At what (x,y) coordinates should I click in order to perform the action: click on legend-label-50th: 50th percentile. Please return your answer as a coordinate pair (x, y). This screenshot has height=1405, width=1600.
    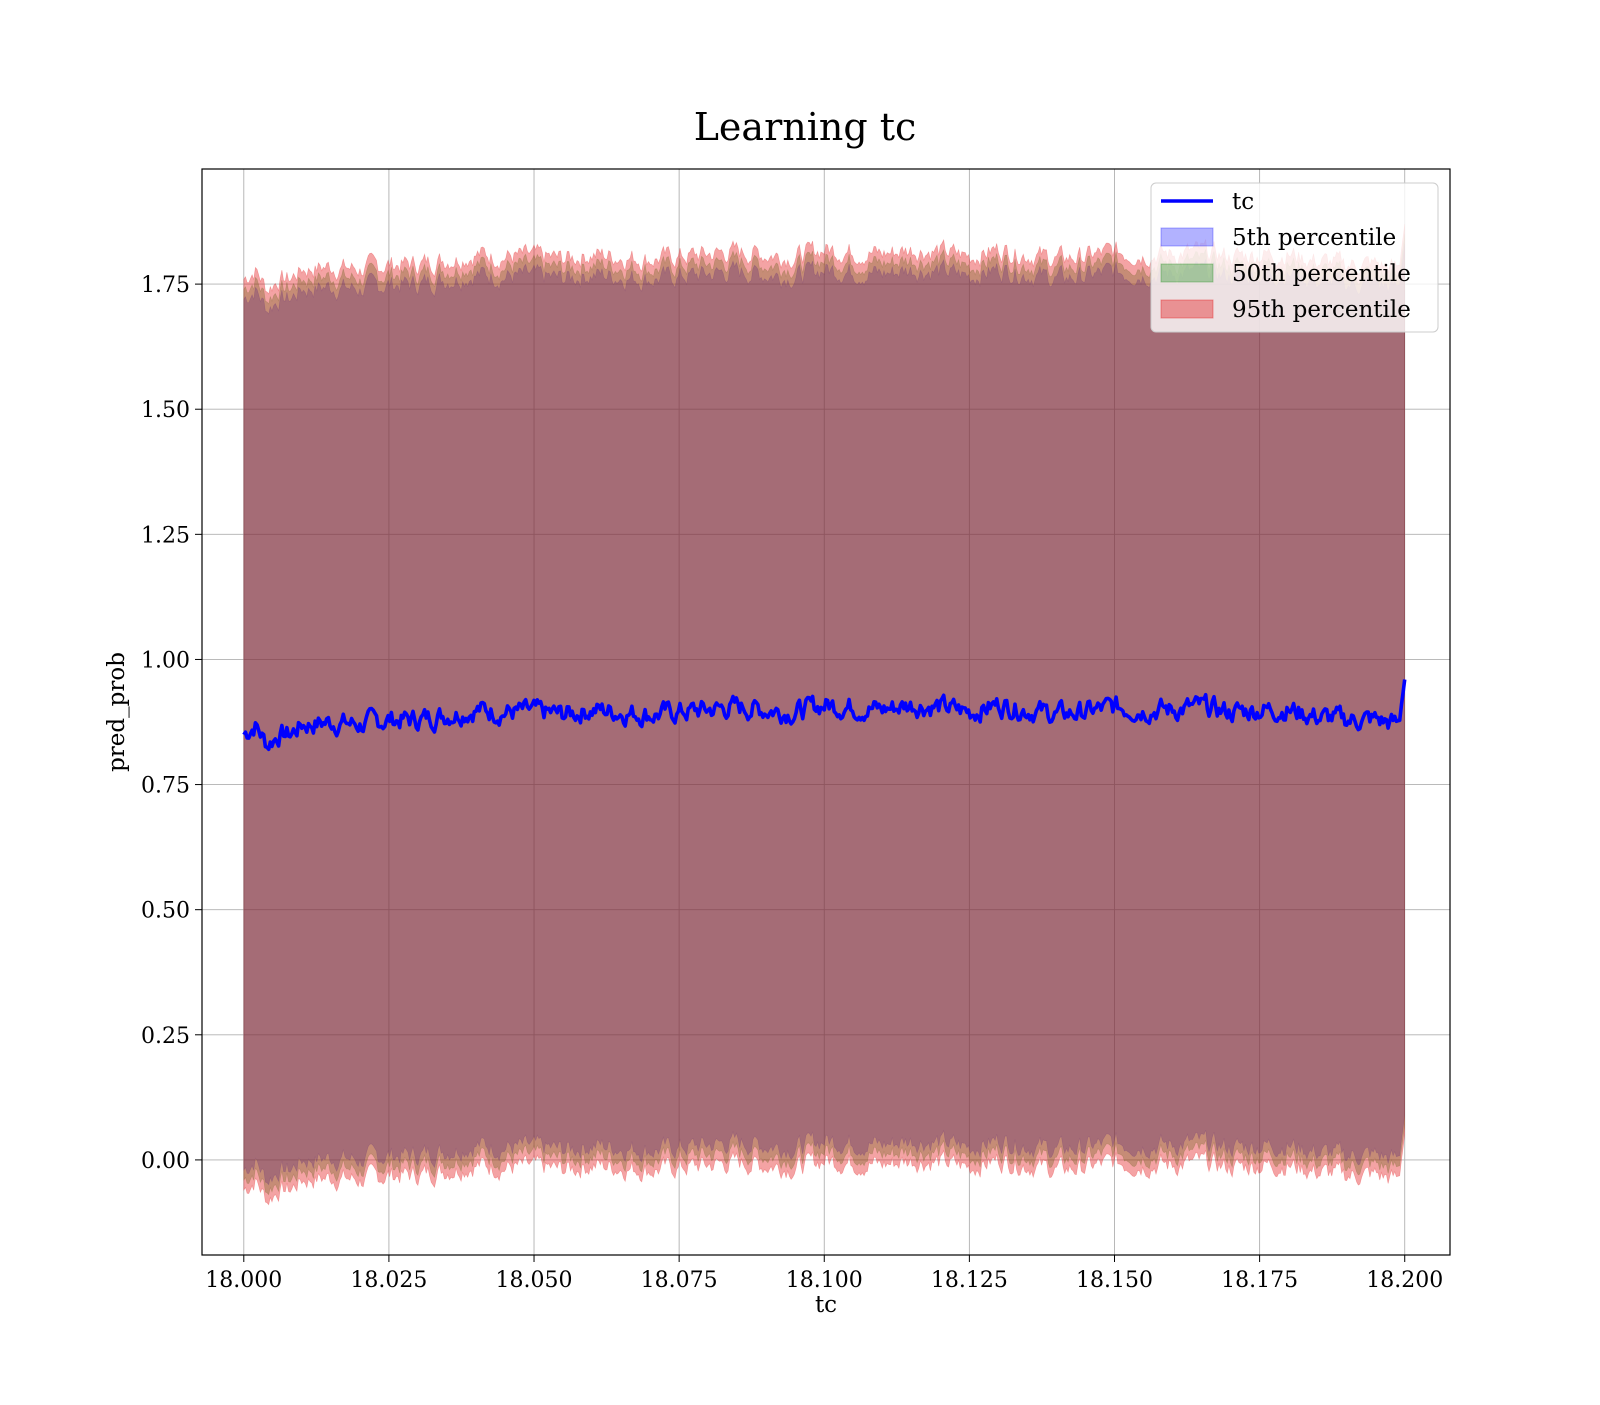
    Looking at the image, I should click on (1321, 274).